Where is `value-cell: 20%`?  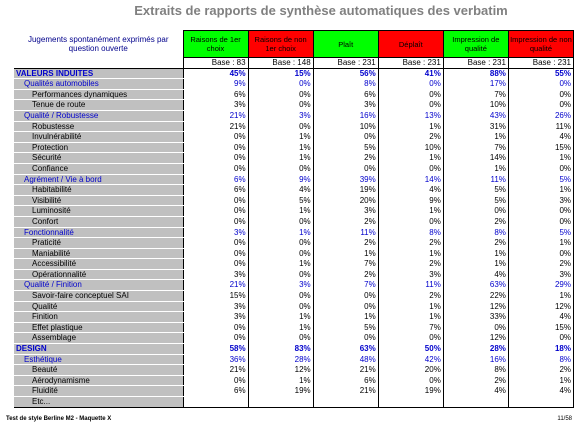 value-cell: 20% is located at coordinates (411, 370).